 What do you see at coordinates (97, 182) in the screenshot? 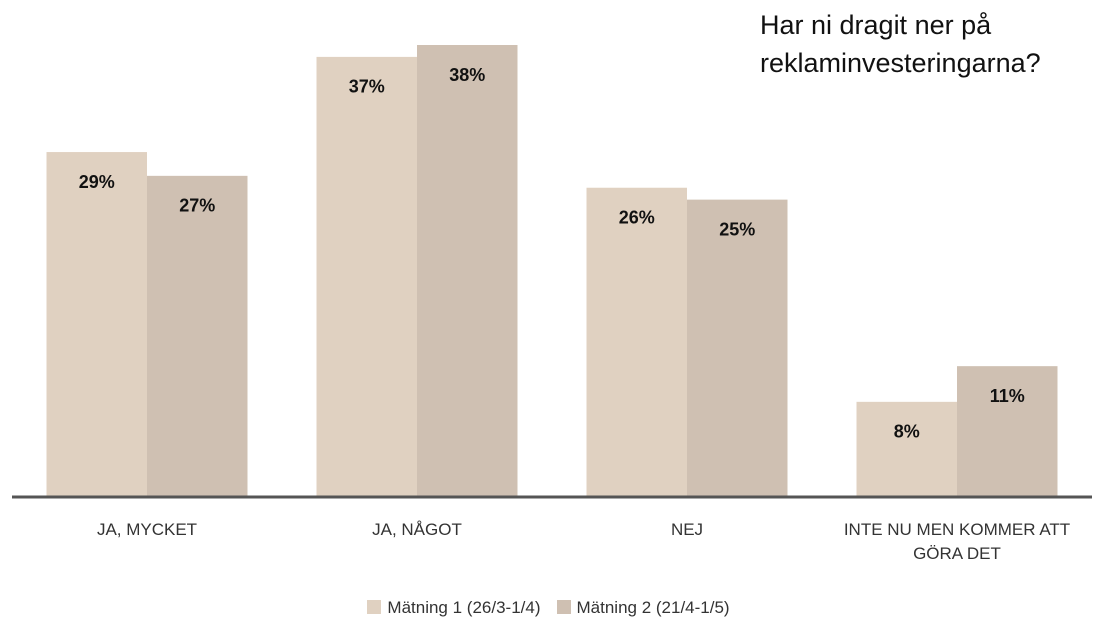
I see `data-label: 29%` at bounding box center [97, 182].